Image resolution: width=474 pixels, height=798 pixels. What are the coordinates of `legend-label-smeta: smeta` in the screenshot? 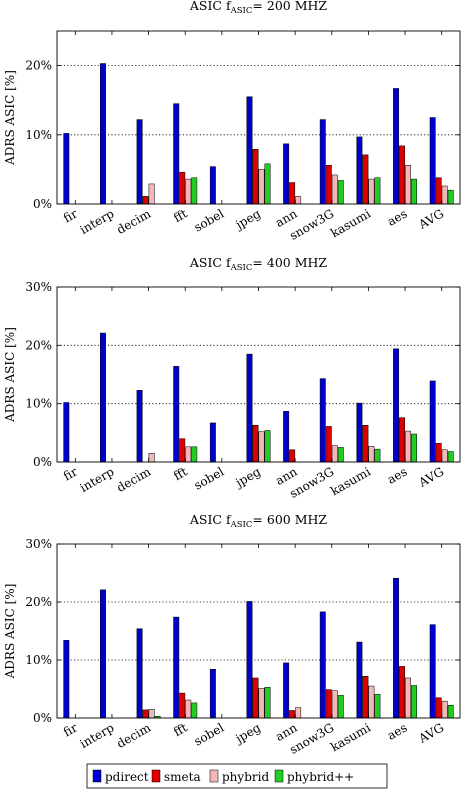 It's located at (182, 777).